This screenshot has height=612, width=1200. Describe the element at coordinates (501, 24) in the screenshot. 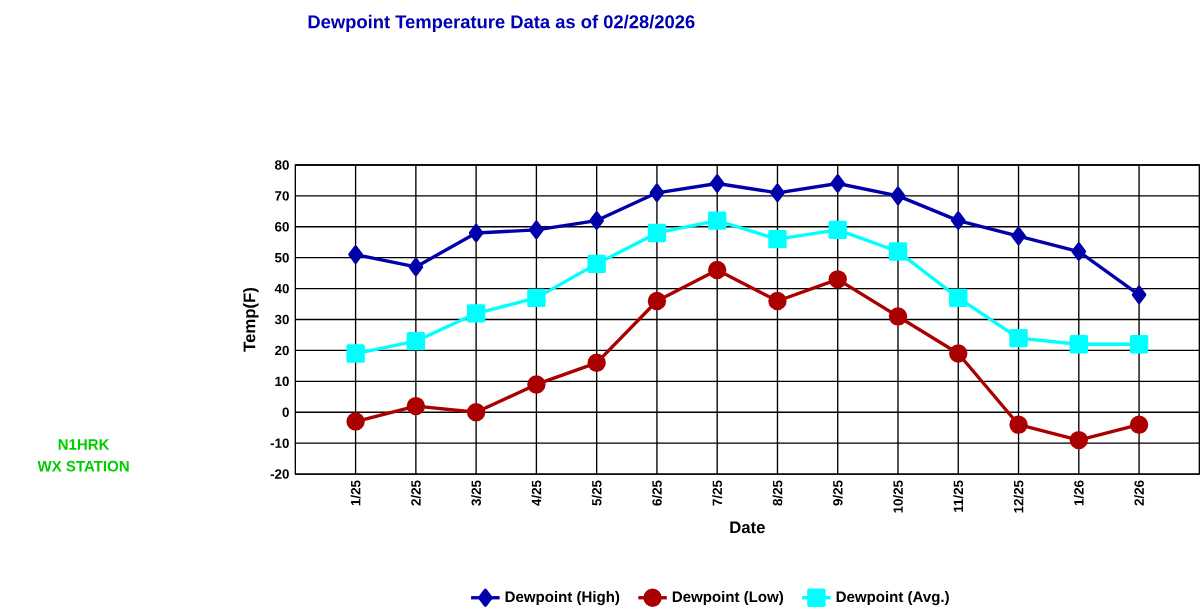

I see `chart-title: Dewpoint Temperature Data as of 02/28/2026` at that location.